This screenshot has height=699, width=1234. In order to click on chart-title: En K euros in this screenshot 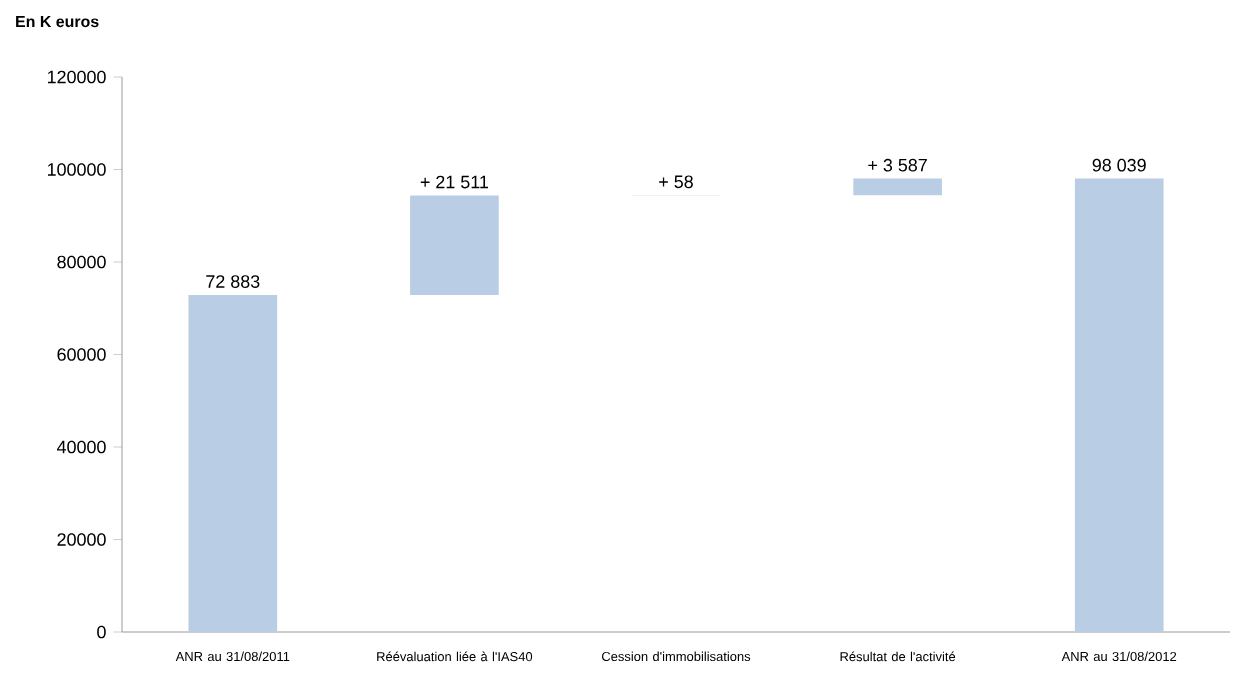, I will do `click(57, 22)`.